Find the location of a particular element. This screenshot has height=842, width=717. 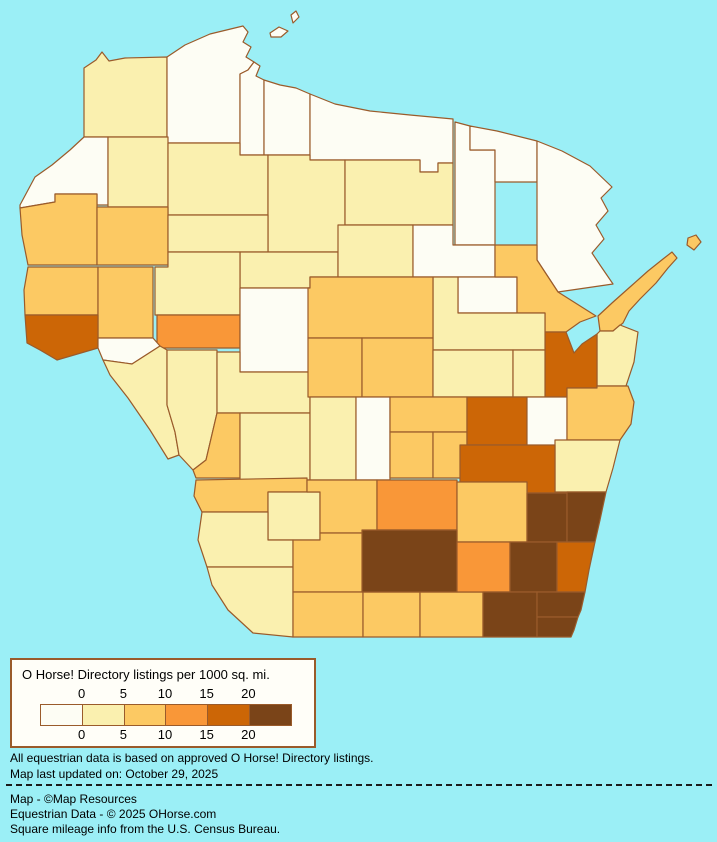

county-winnebago is located at coordinates (497, 421).